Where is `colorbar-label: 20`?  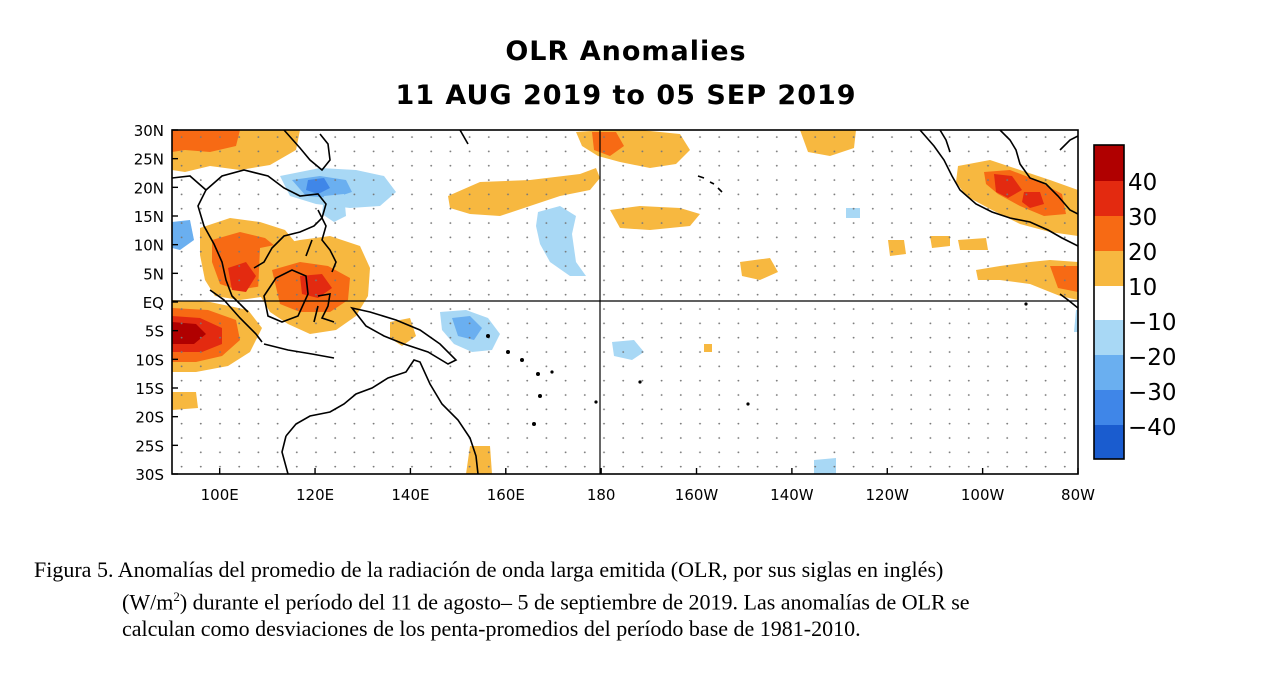
colorbar-label: 20 is located at coordinates (1142, 253).